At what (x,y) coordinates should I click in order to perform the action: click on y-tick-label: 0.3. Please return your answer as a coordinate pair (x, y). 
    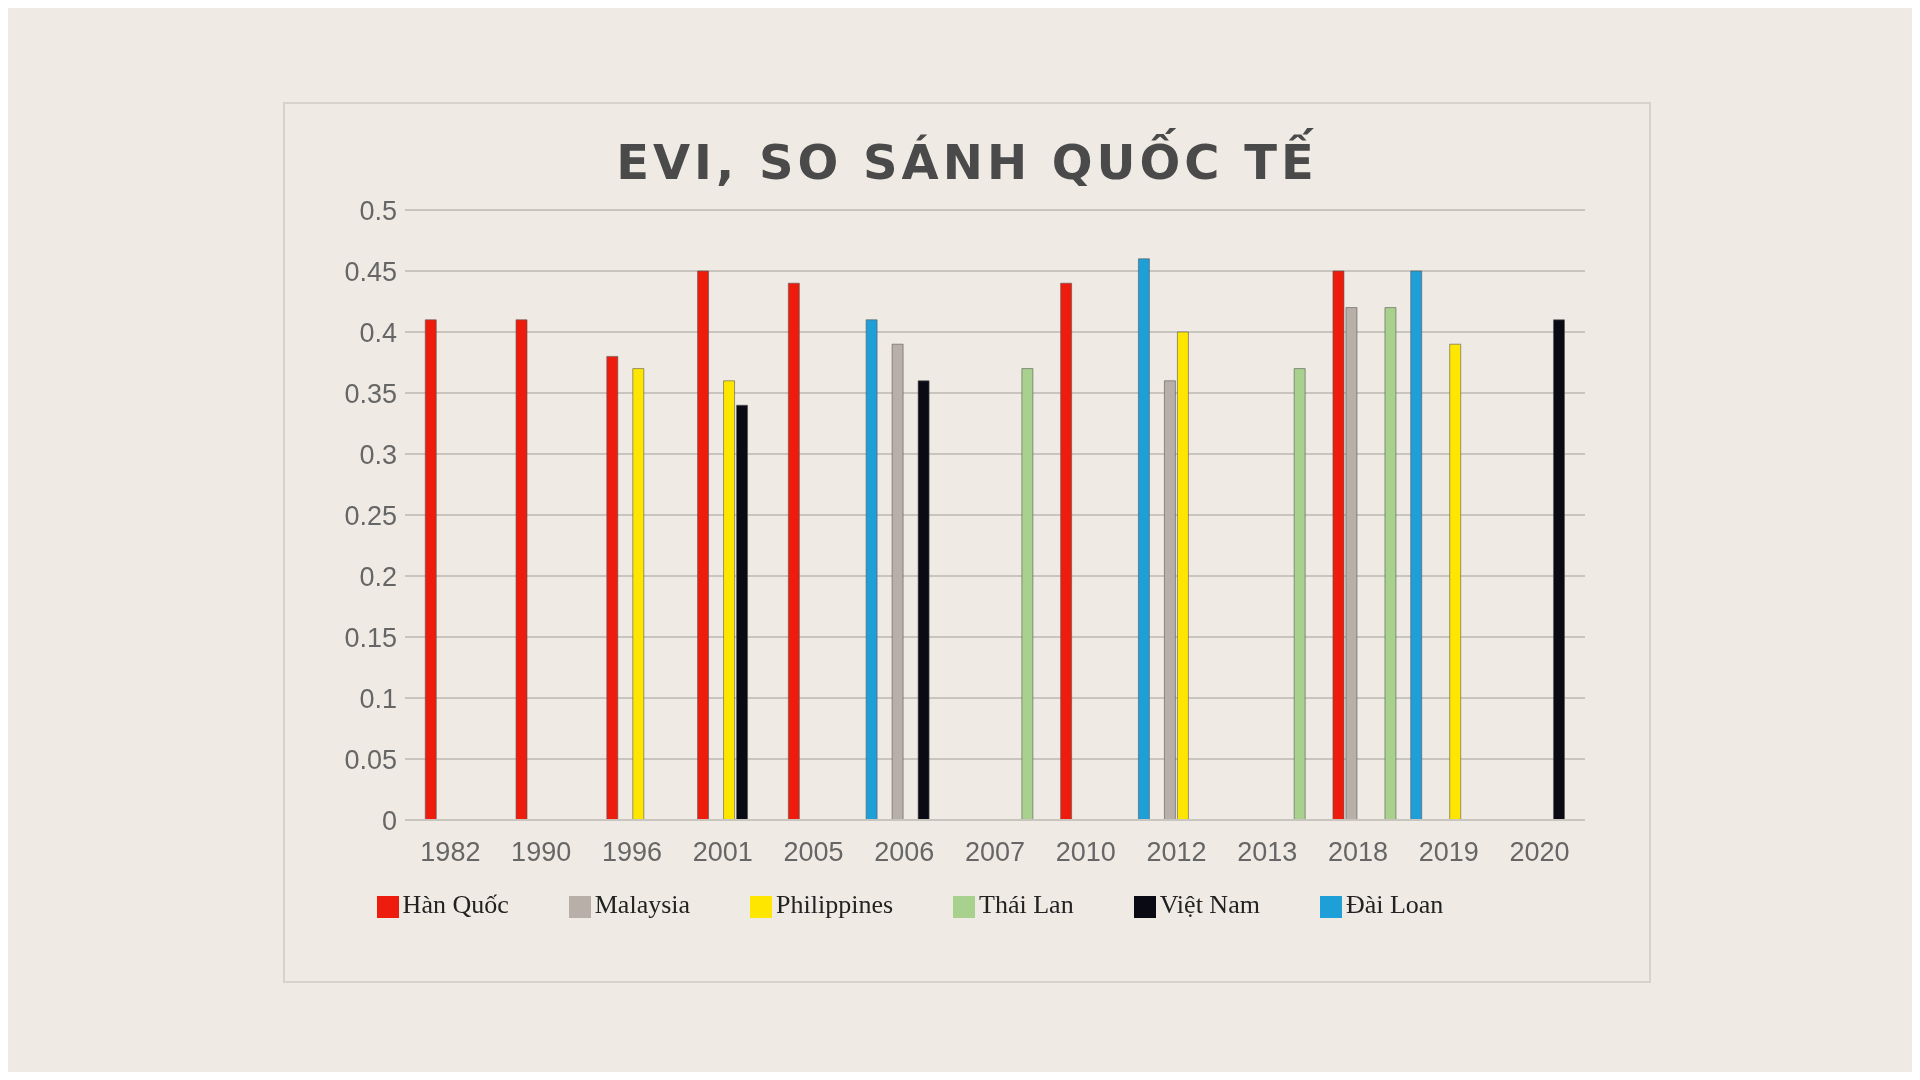
    Looking at the image, I should click on (378, 454).